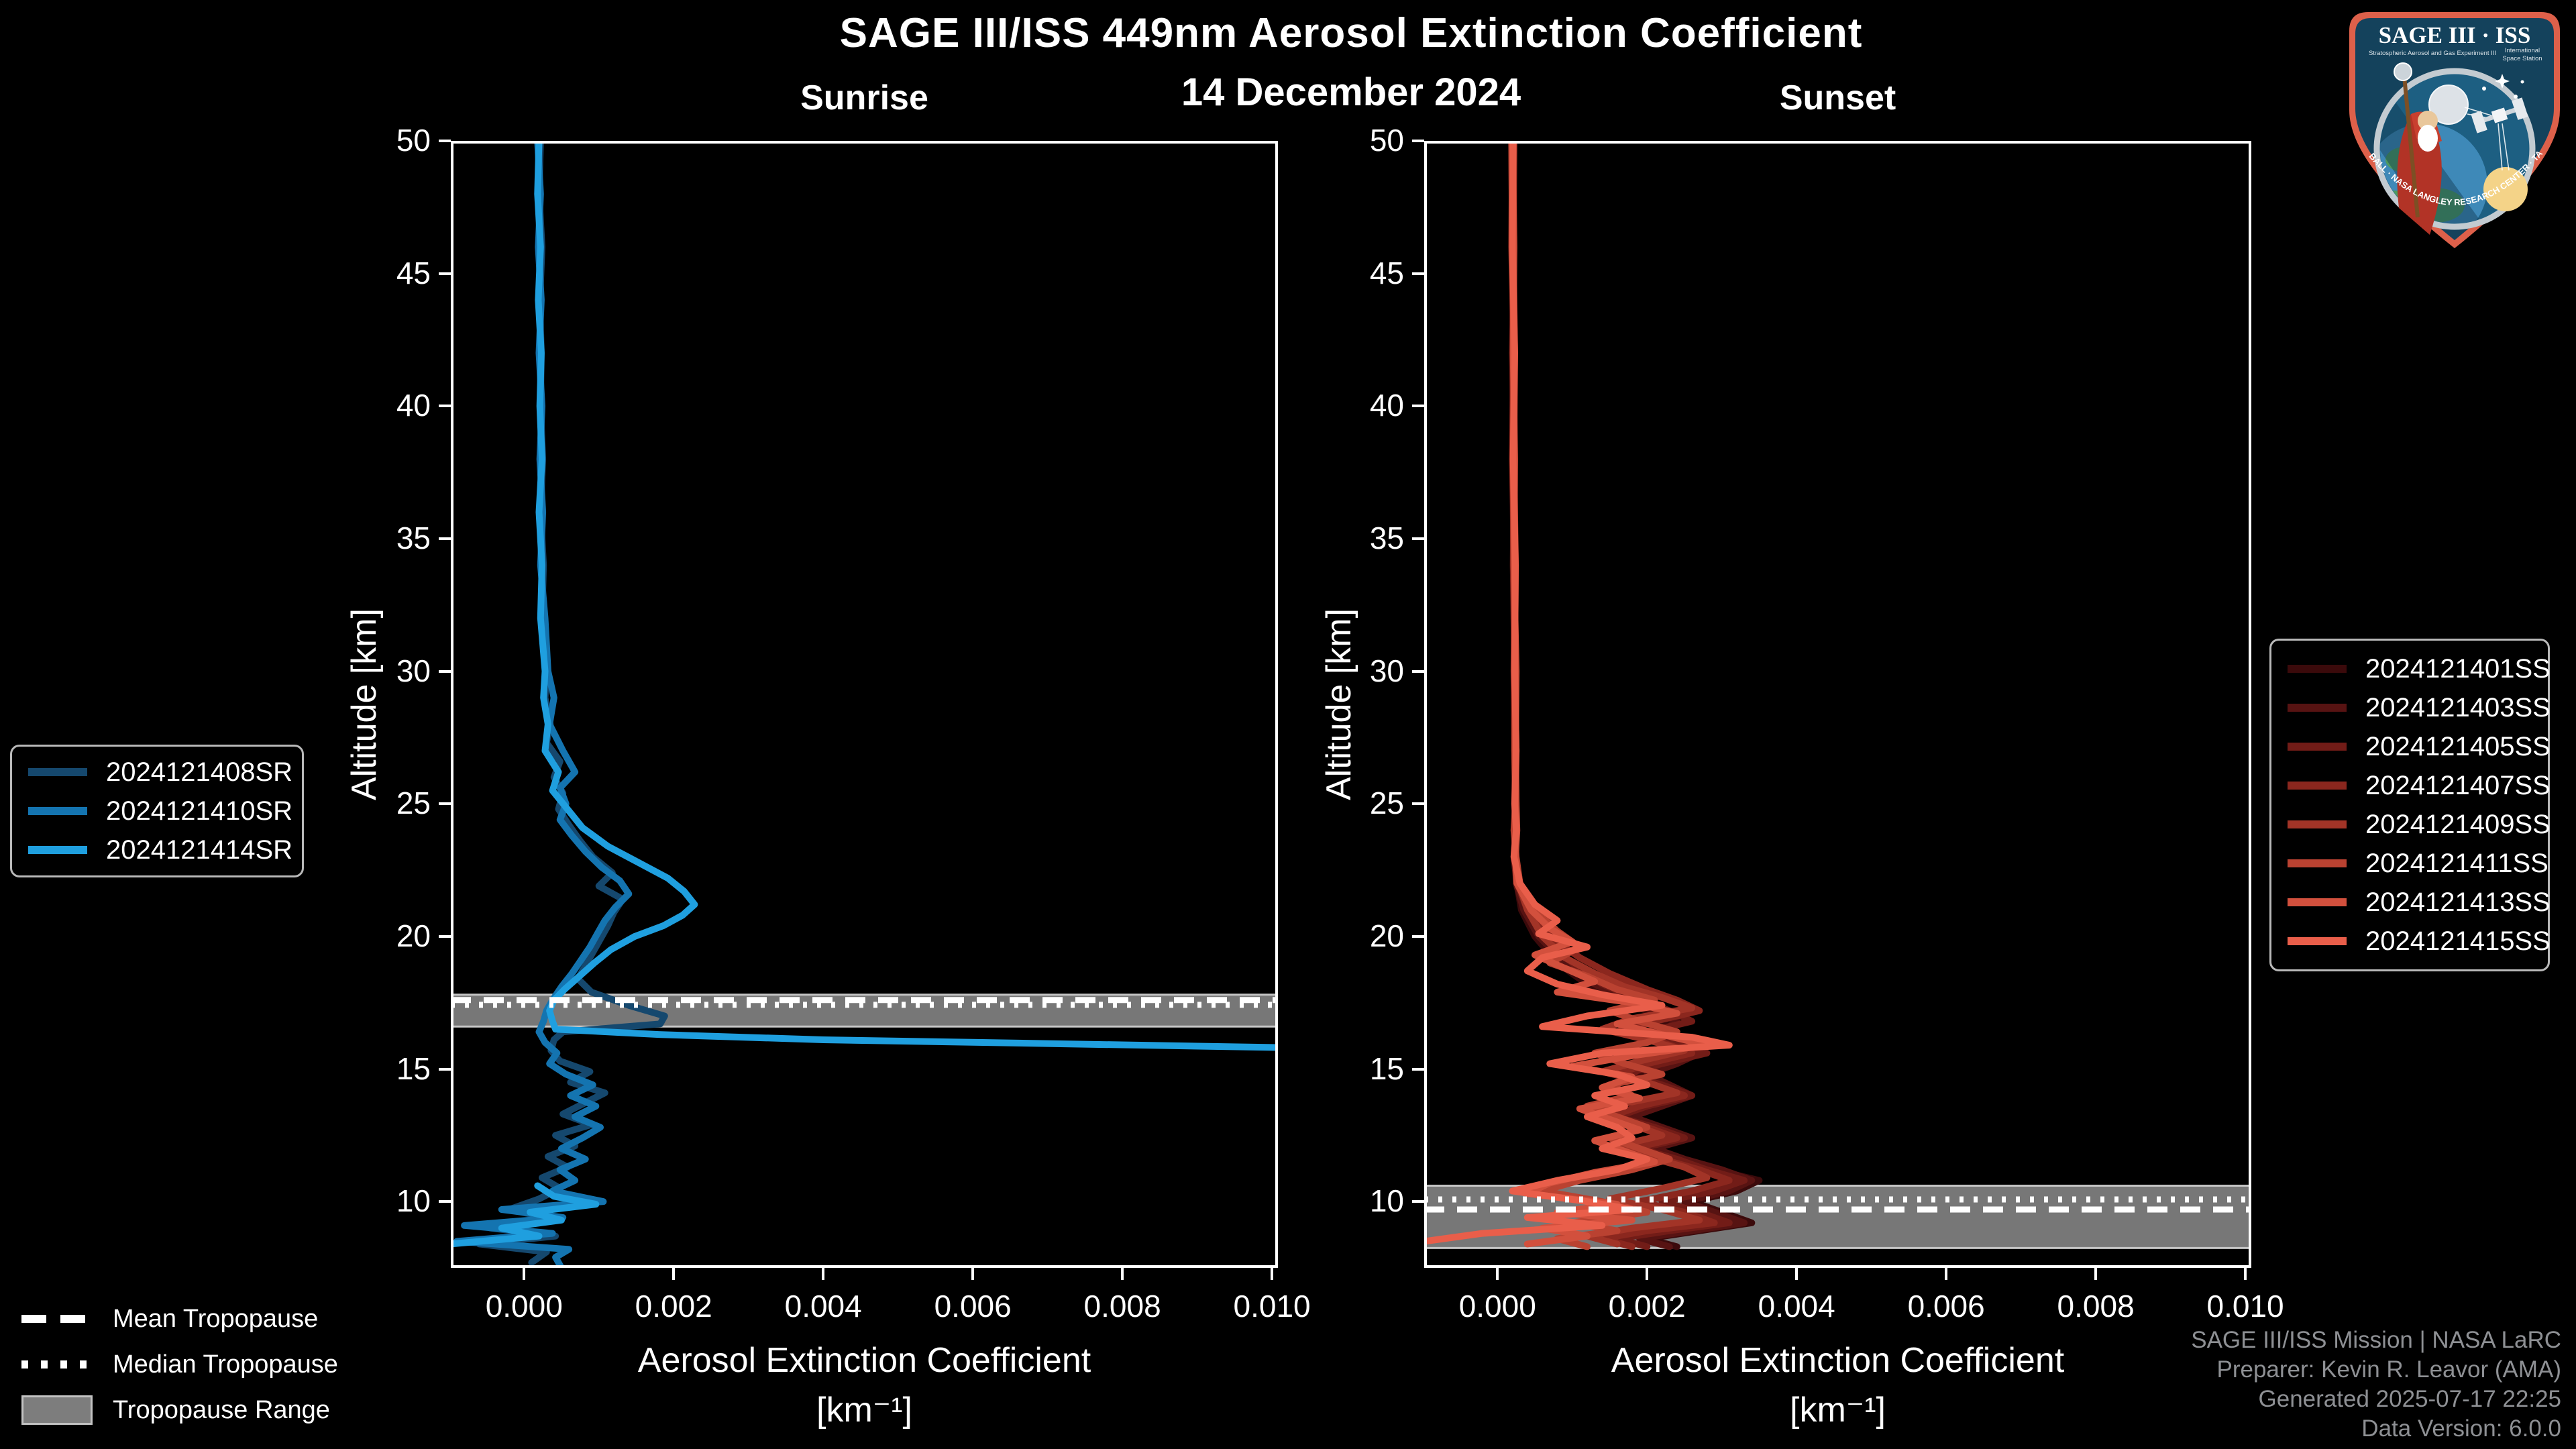  What do you see at coordinates (2458, 746) in the screenshot?
I see `sunset-legend-item-label: 2024121405SS` at bounding box center [2458, 746].